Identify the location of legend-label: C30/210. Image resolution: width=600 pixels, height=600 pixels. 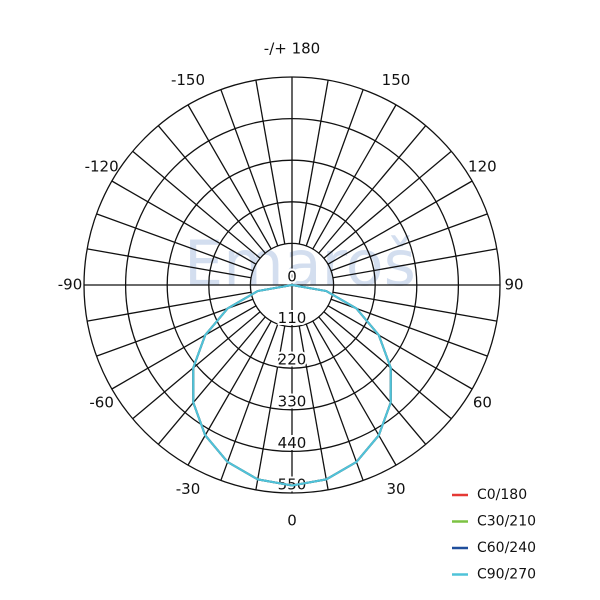
(506, 522).